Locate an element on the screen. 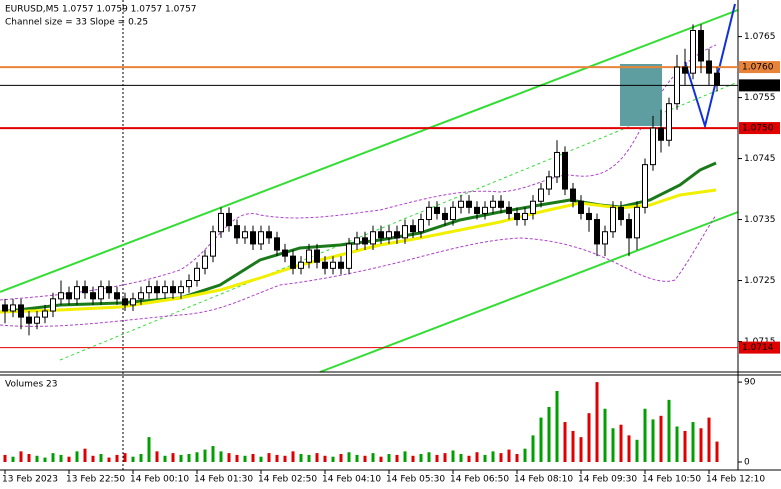  x-tick-label: 14 Feb 04:10 is located at coordinates (351, 480).